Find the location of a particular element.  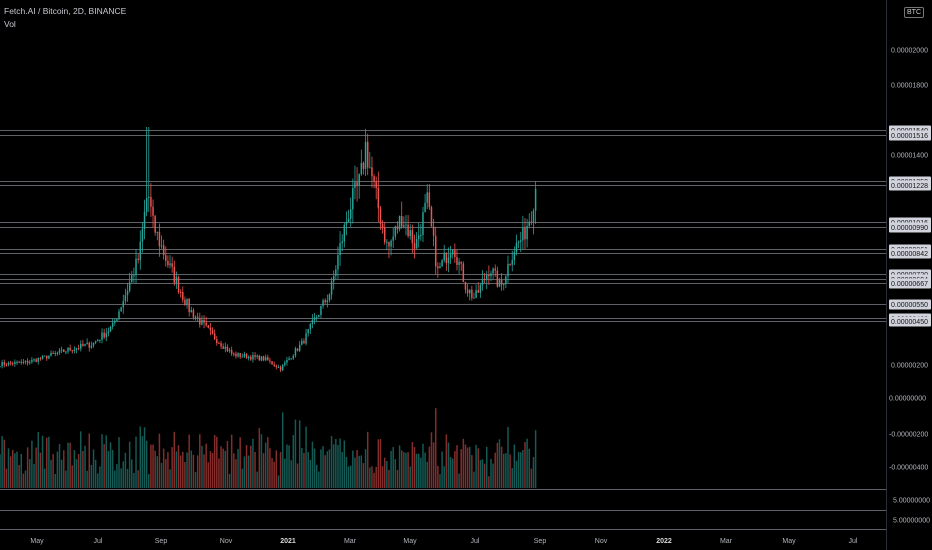

volume-indicator-label: Vol is located at coordinates (10, 24).